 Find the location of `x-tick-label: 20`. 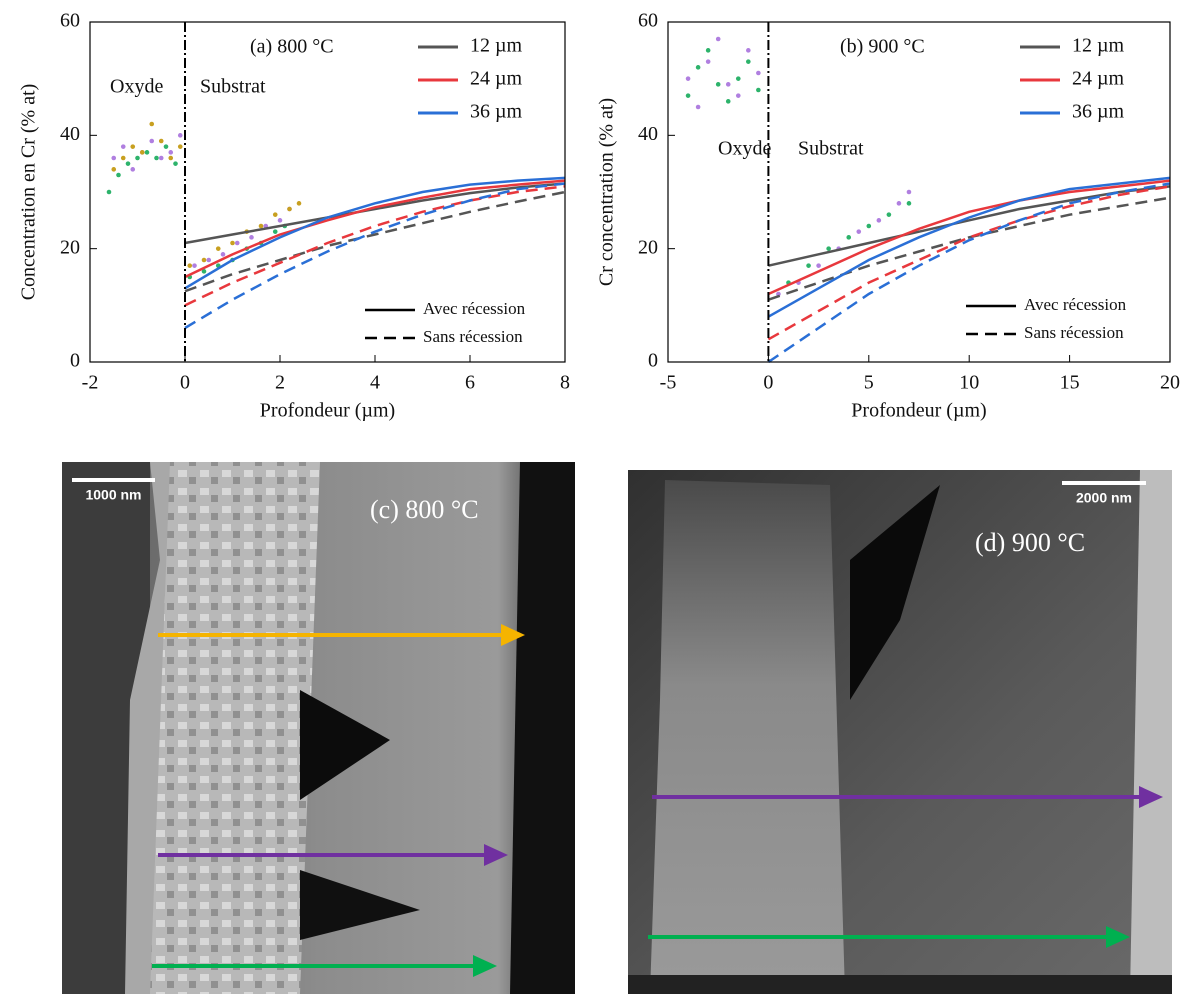

x-tick-label: 20 is located at coordinates (1170, 383).